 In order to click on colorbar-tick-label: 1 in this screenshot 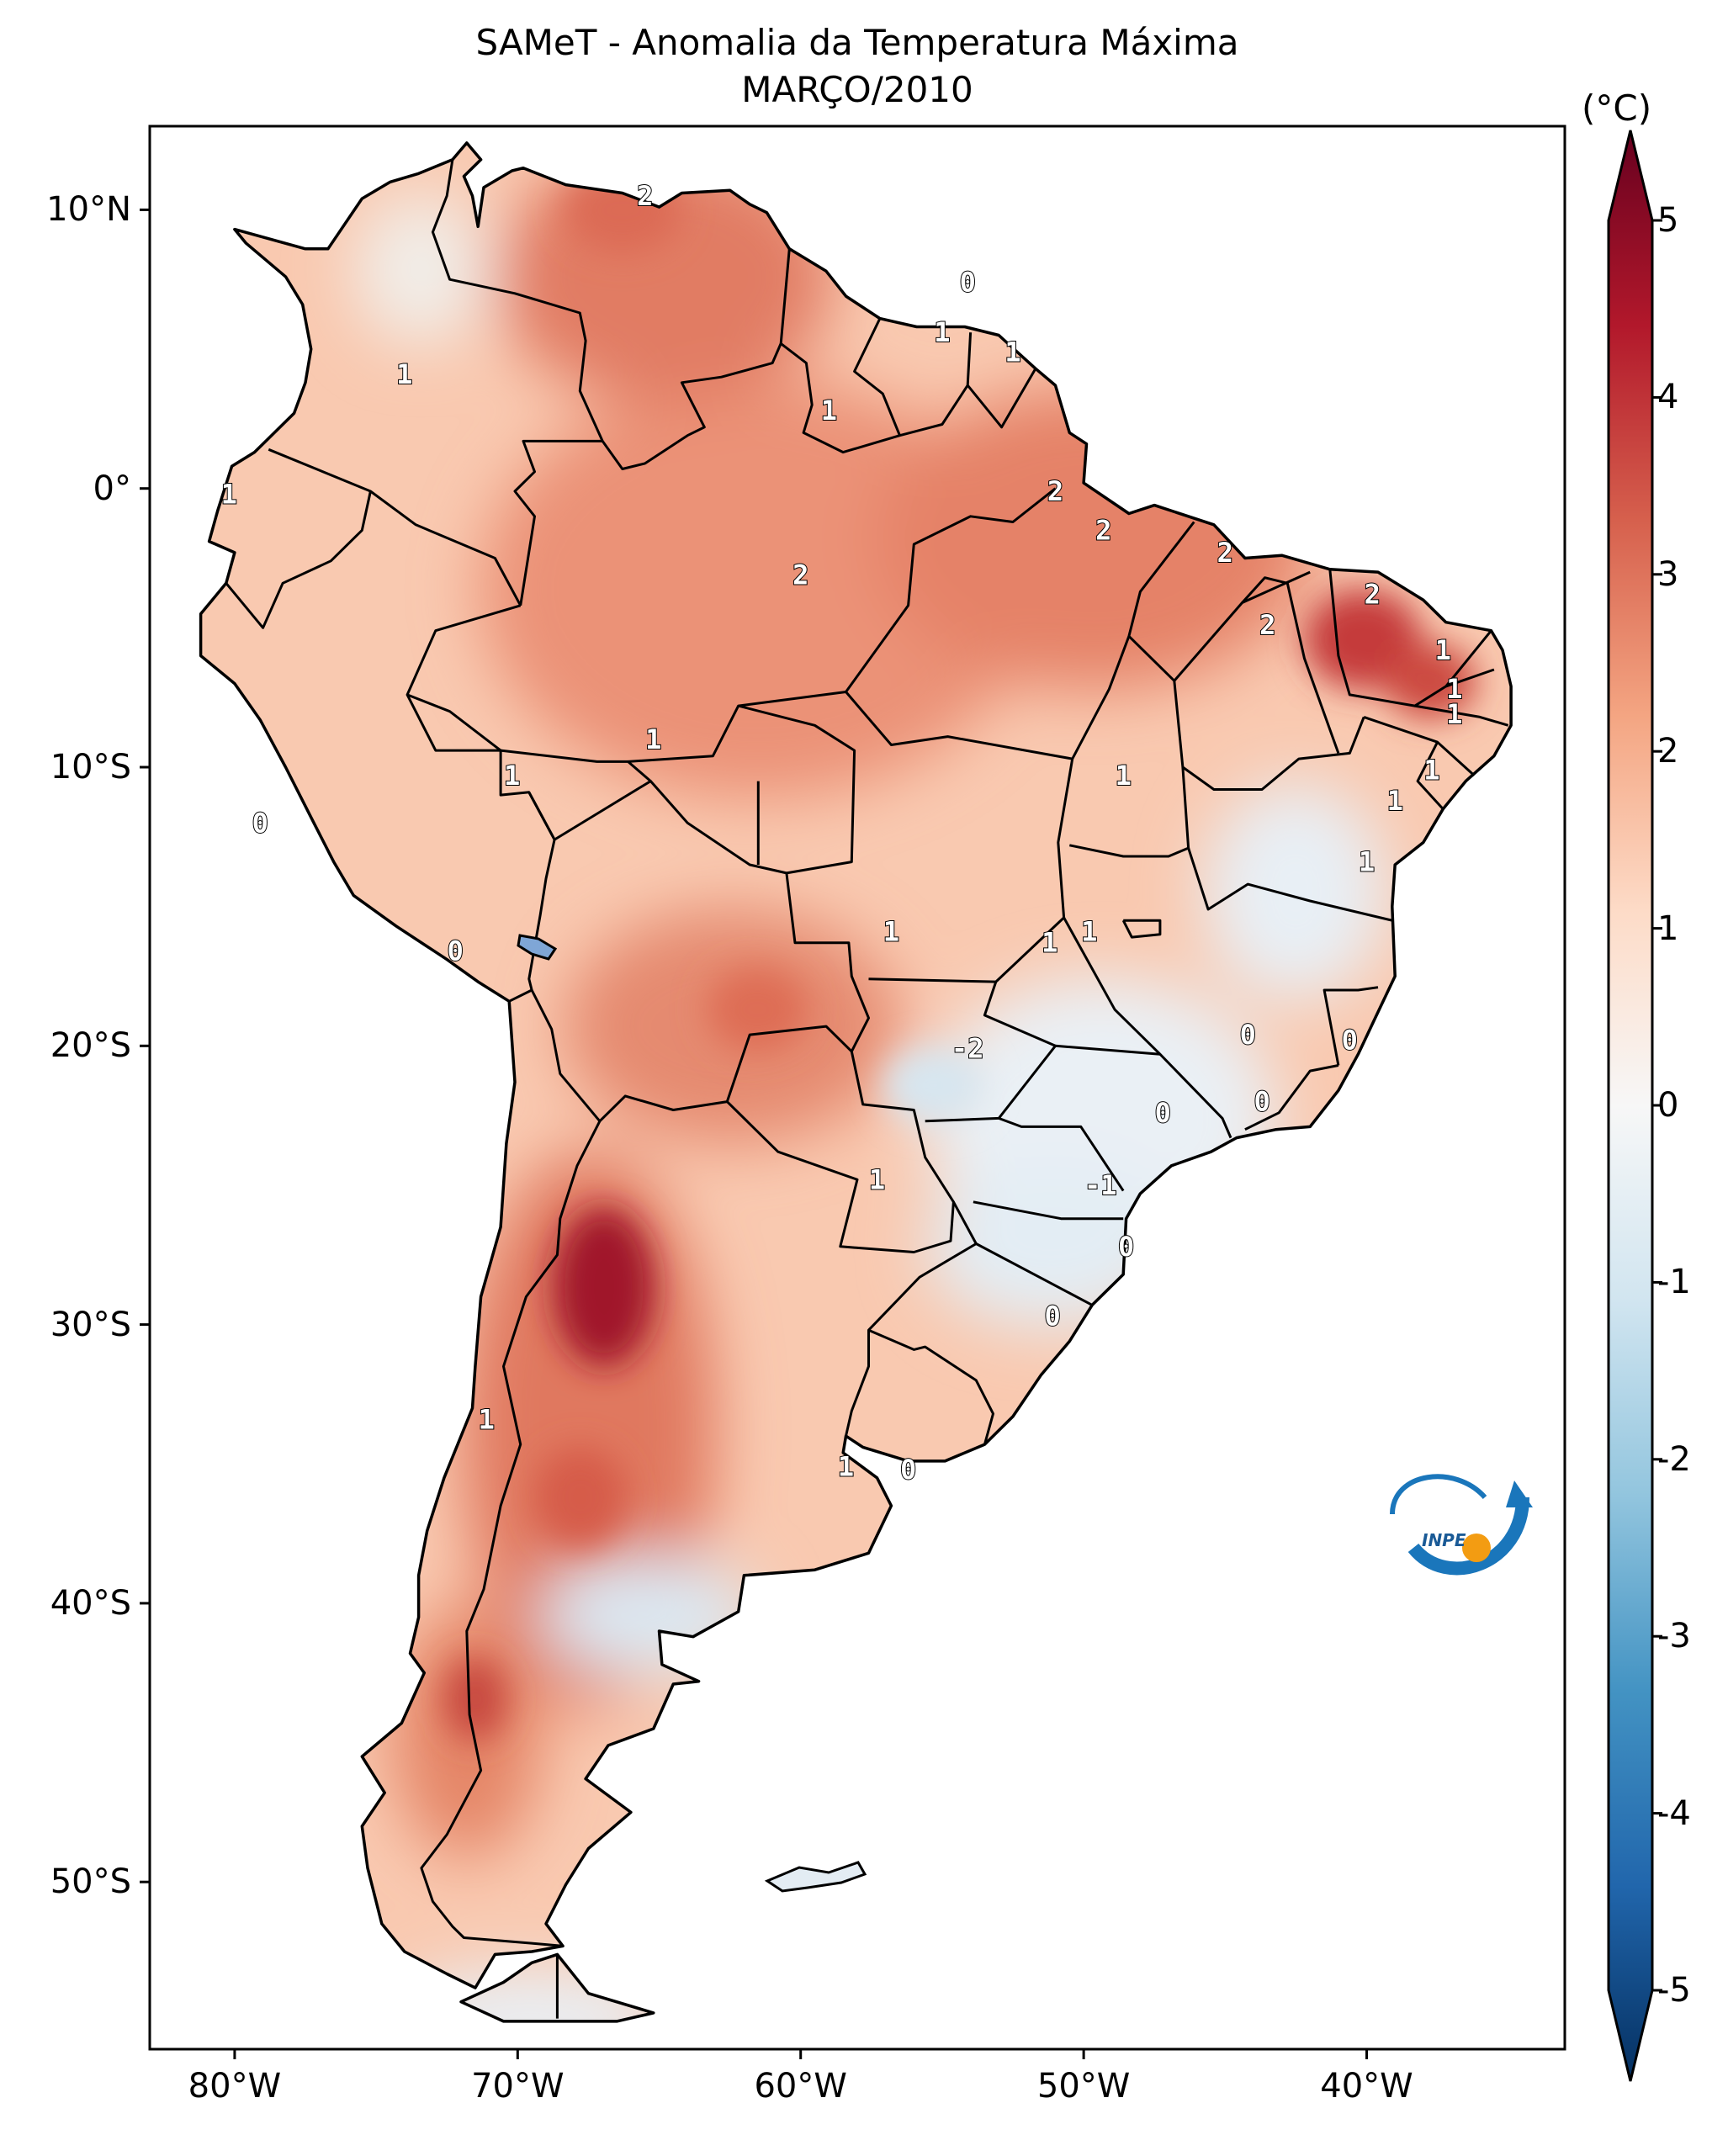, I will do `click(1668, 928)`.